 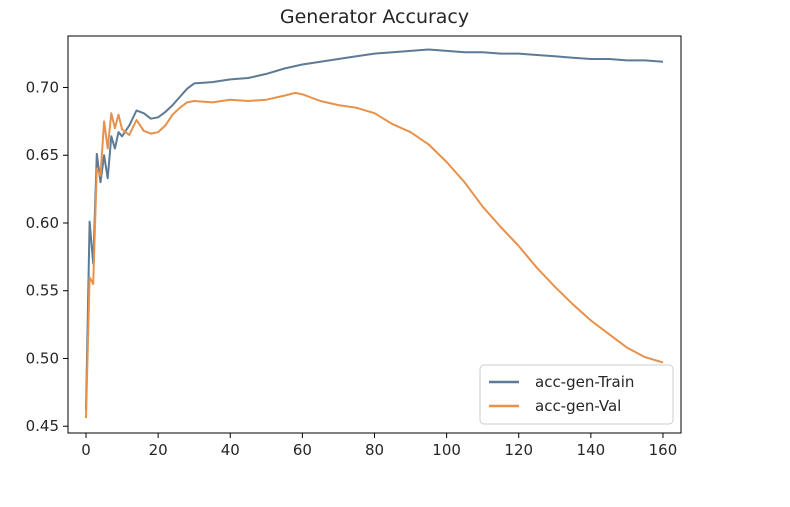 I want to click on x-tick-label: 60, so click(x=302, y=450).